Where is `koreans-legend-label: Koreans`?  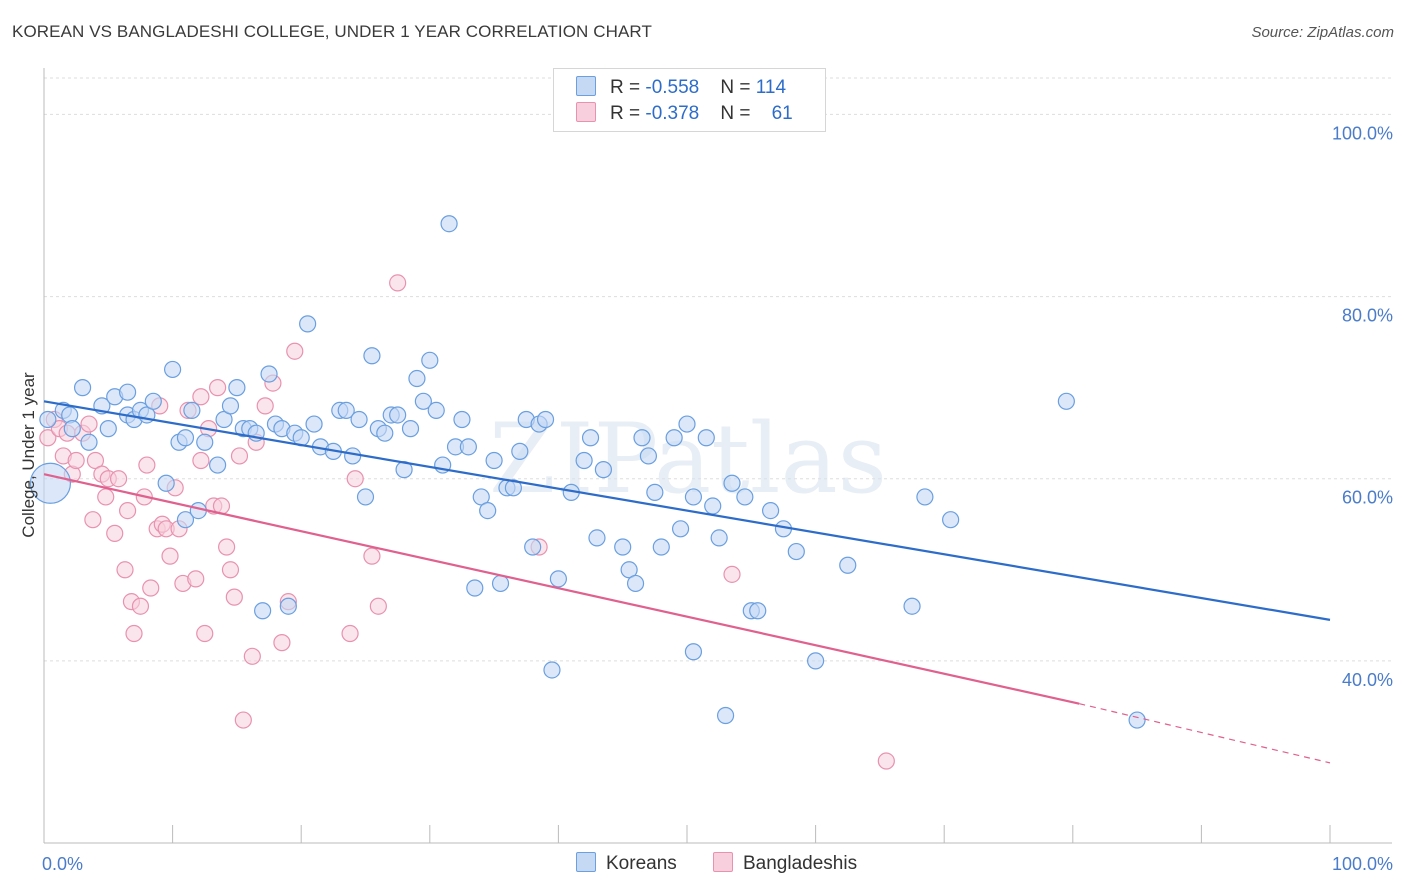 koreans-legend-label: Koreans is located at coordinates (641, 863).